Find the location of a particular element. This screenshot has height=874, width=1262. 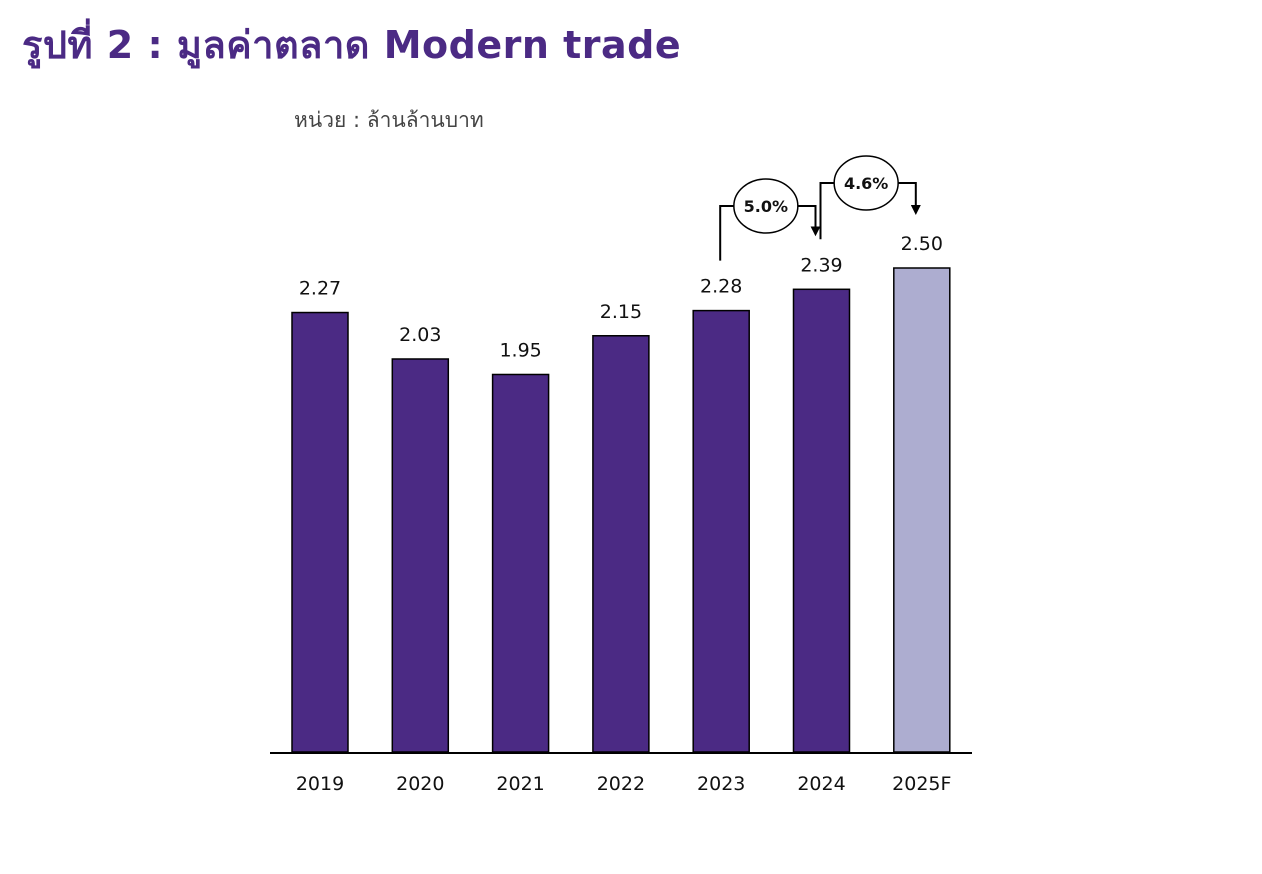

x-tick-2023: 2023 is located at coordinates (721, 784).